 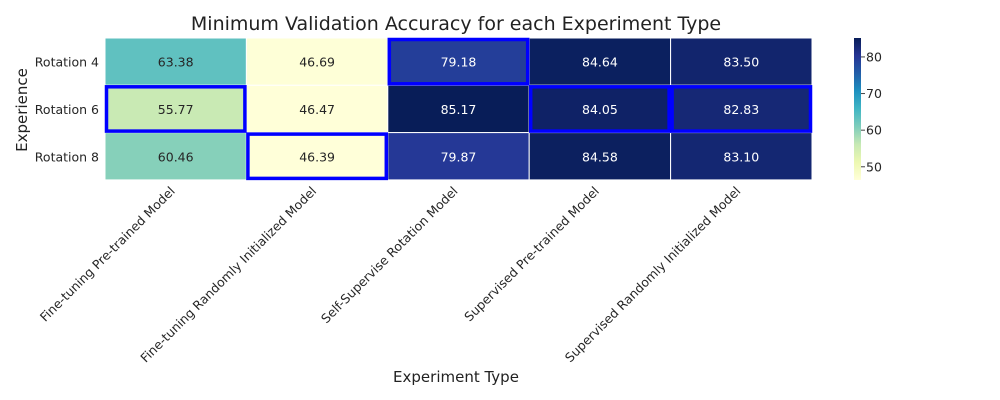 I want to click on cell-value-label: 46.39, so click(x=317, y=156).